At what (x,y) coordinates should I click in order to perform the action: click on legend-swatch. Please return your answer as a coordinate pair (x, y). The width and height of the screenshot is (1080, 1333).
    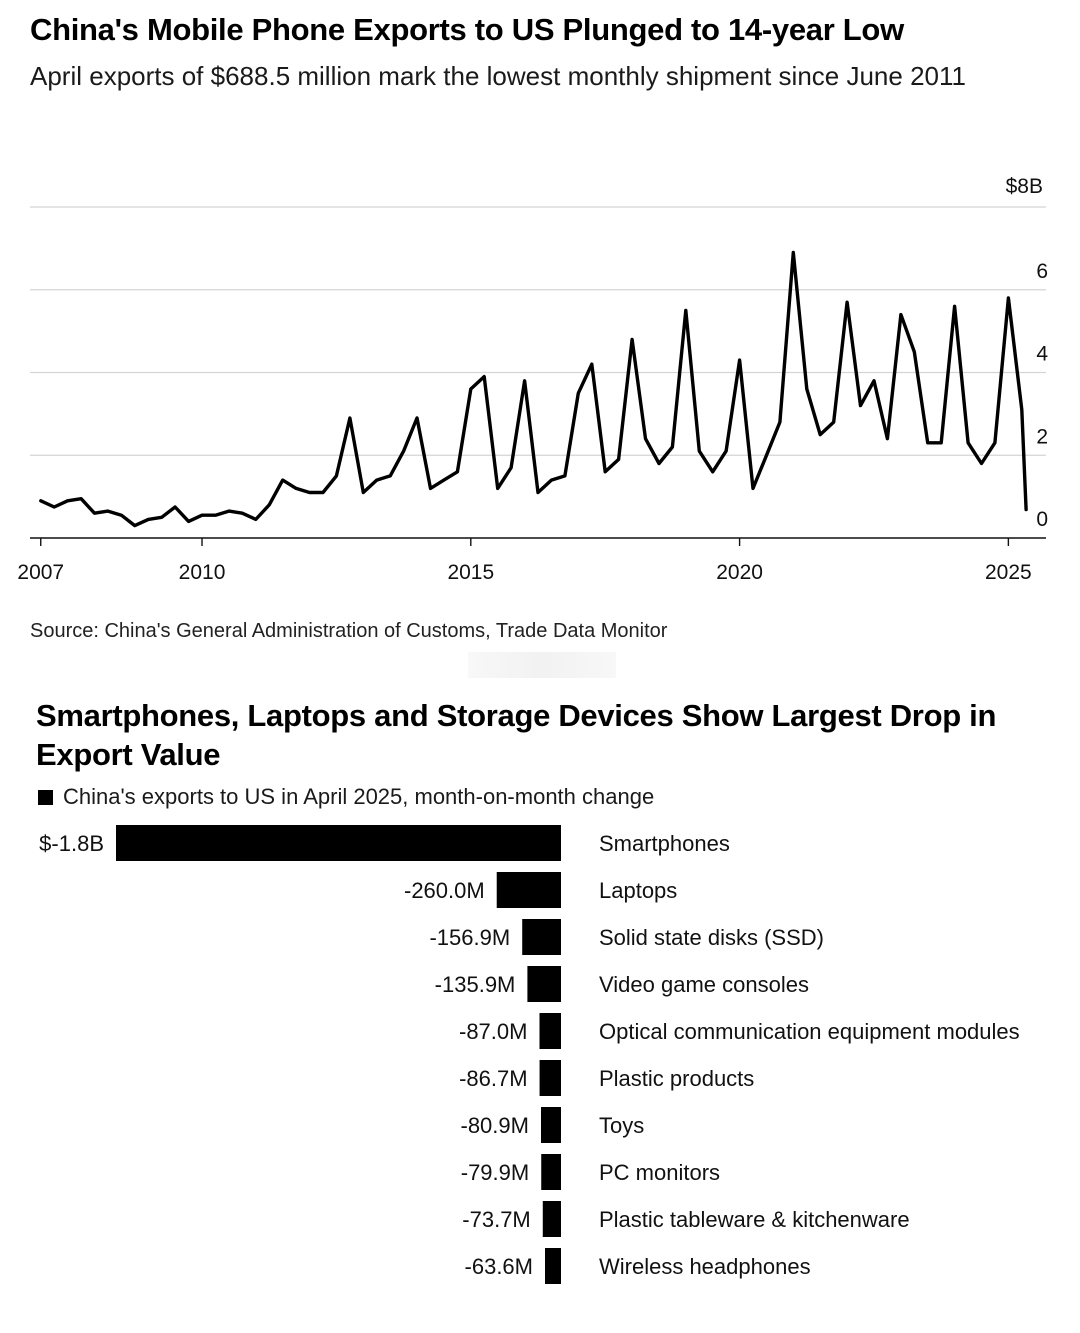
    Looking at the image, I should click on (45, 797).